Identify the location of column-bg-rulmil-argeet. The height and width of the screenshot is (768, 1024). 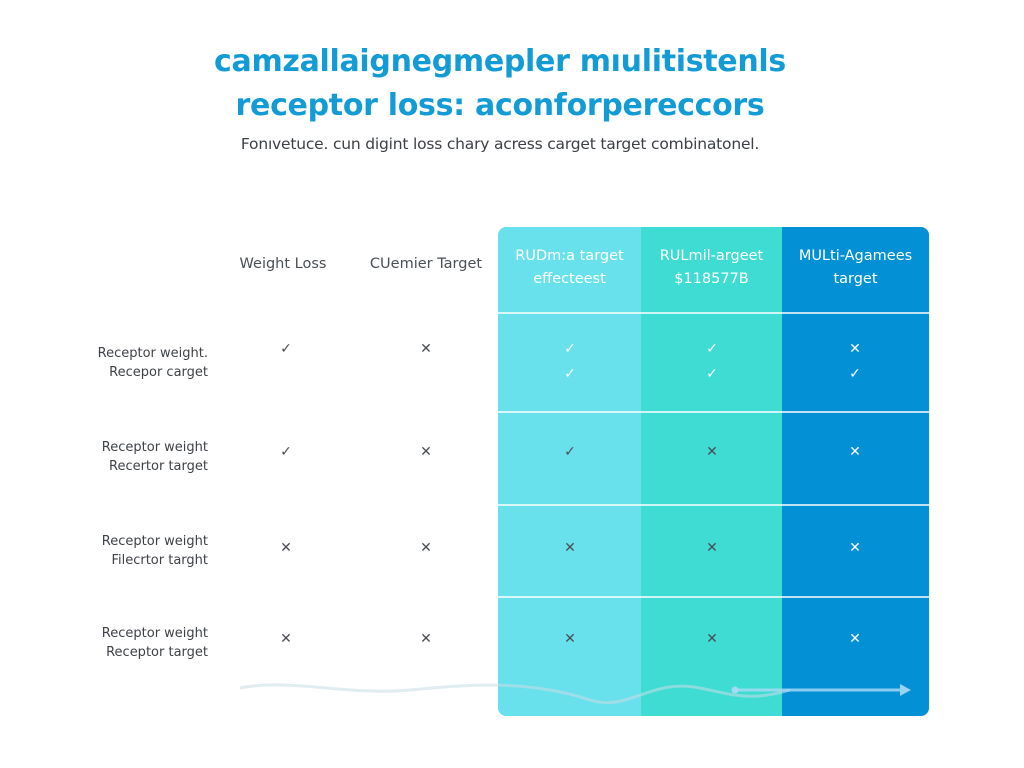
(711, 471).